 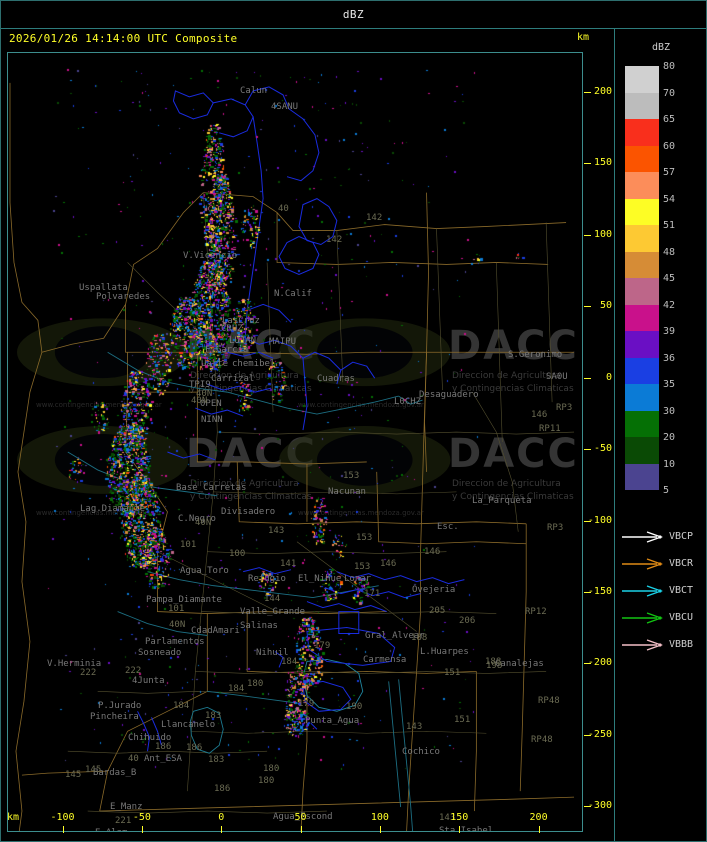 What do you see at coordinates (307, 824) in the screenshot?
I see `x-axis: km -100 -50 0 50 100 150 200` at bounding box center [307, 824].